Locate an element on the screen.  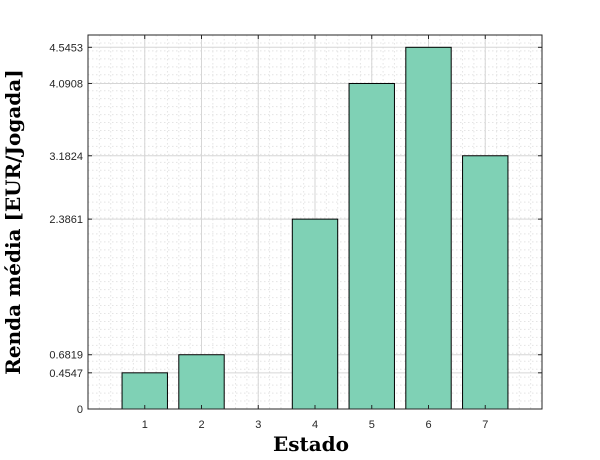
y-axis-title: Renda média [EUR/Jogada] is located at coordinates (13, 221).